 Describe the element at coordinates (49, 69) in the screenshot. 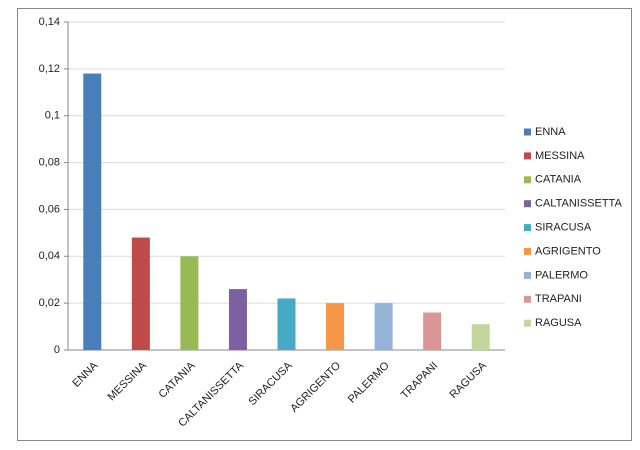

I see `y-tick-label: 0,12` at that location.